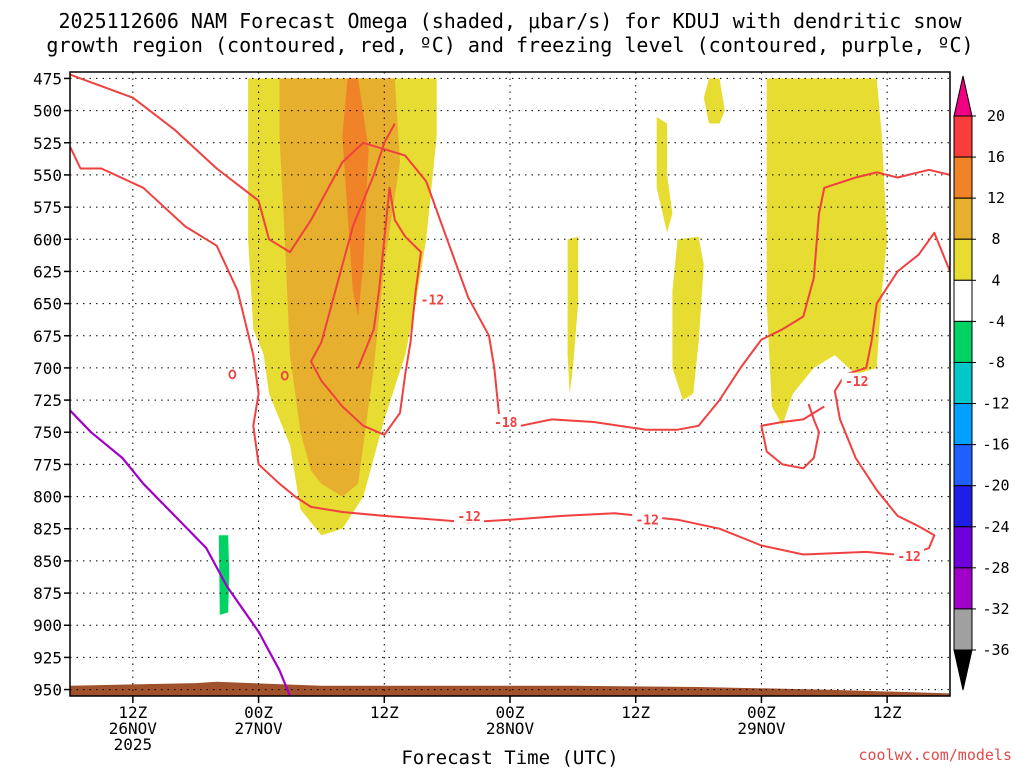 The width and height of the screenshot is (1024, 768). Describe the element at coordinates (996, 198) in the screenshot. I see `colorbar-tick-label-2: 12` at that location.